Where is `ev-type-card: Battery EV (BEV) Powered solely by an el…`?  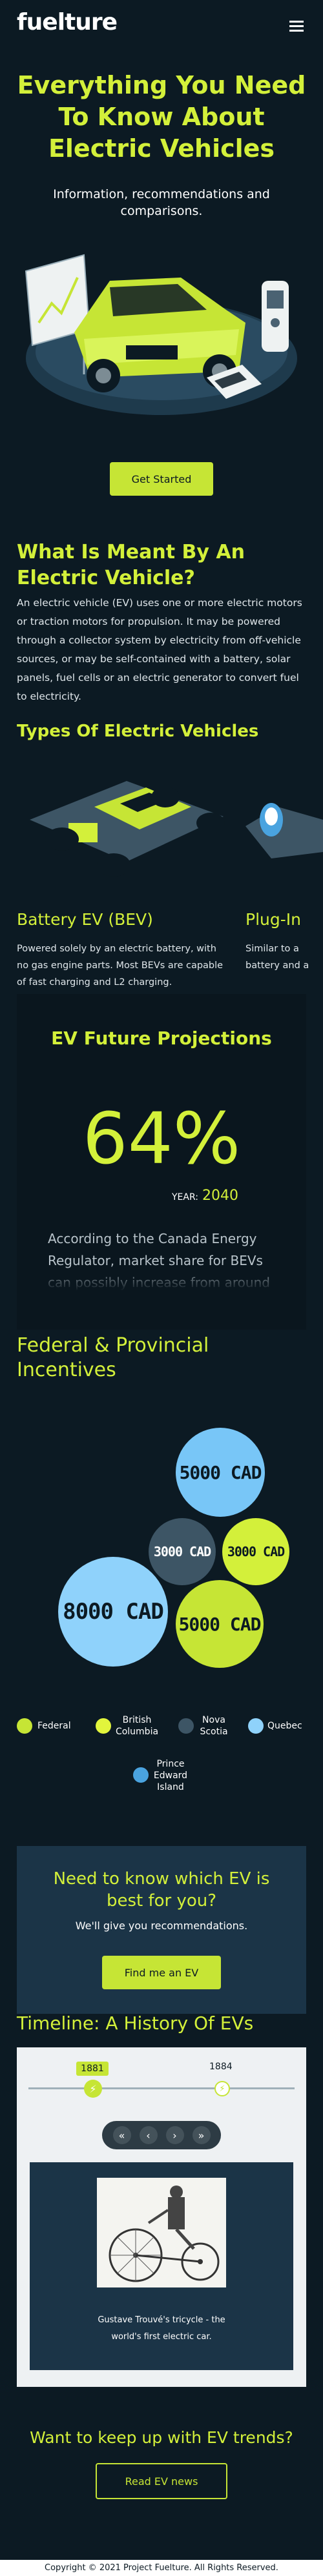 ev-type-card: Battery EV (BEV) Powered solely by an el… is located at coordinates (124, 868).